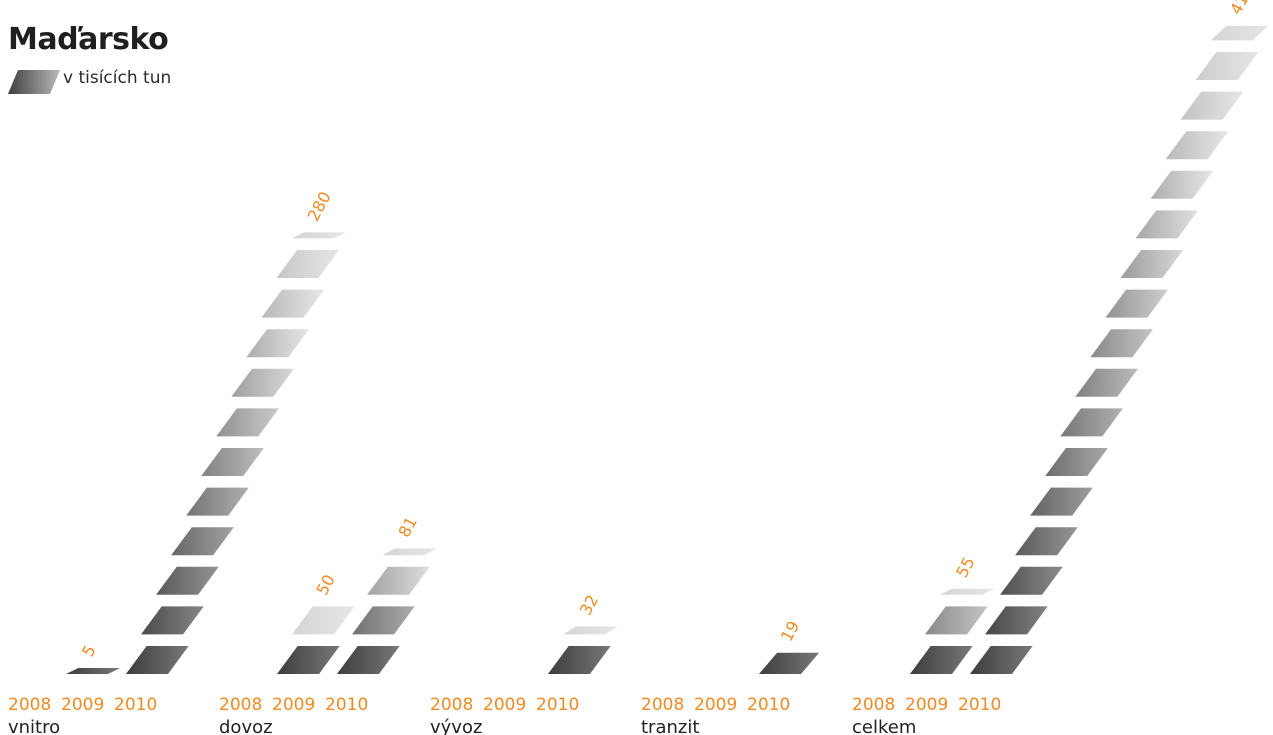  What do you see at coordinates (117, 78) in the screenshot?
I see `legend-label: v tisících tun` at bounding box center [117, 78].